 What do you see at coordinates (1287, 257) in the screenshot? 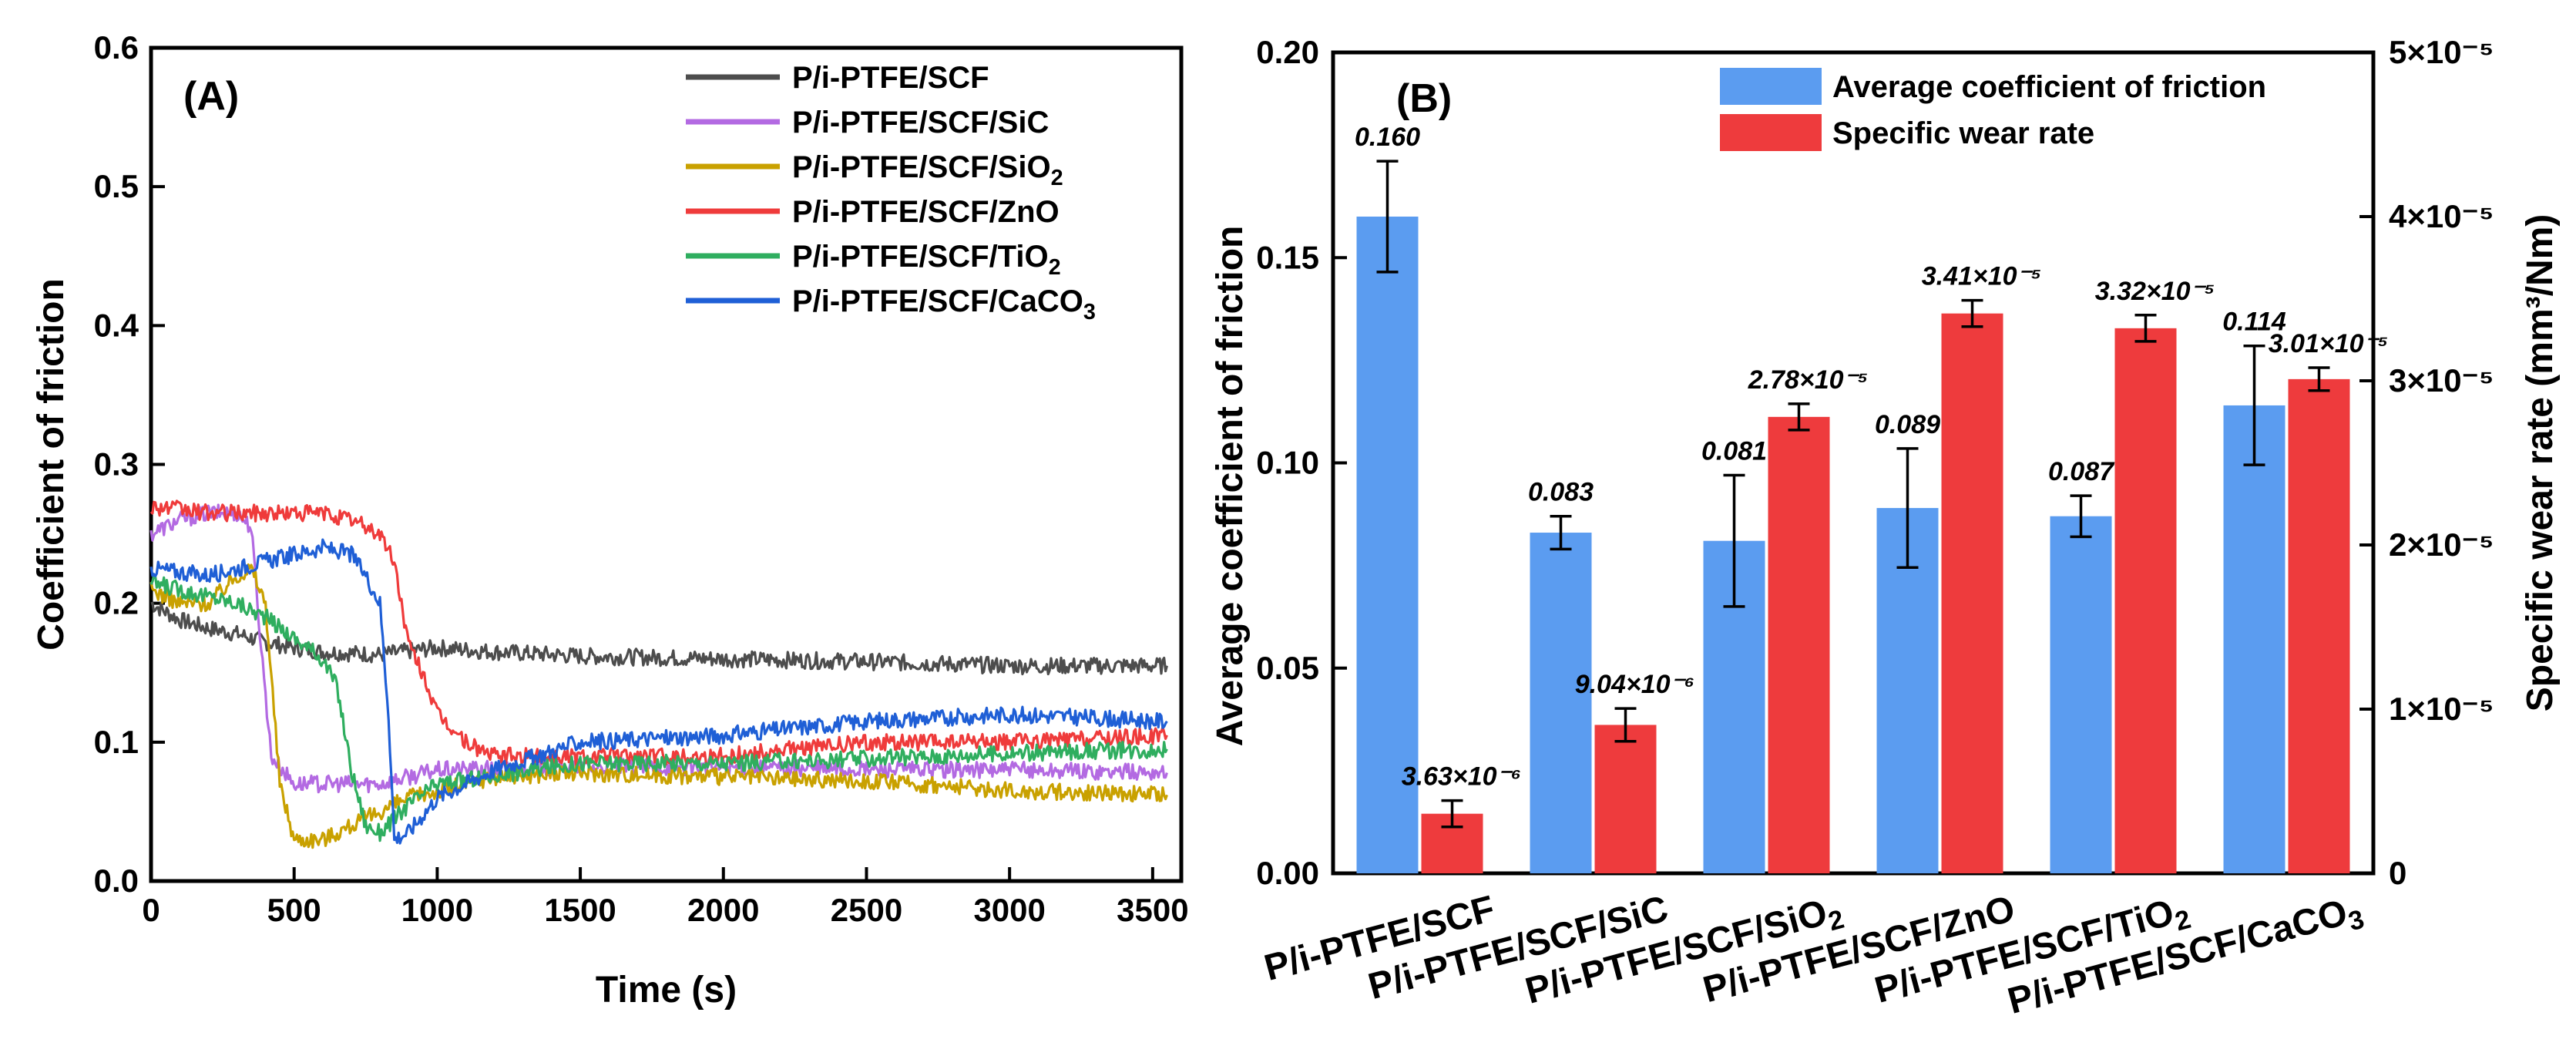
I see `y-tick-label: 0.15` at bounding box center [1287, 257].